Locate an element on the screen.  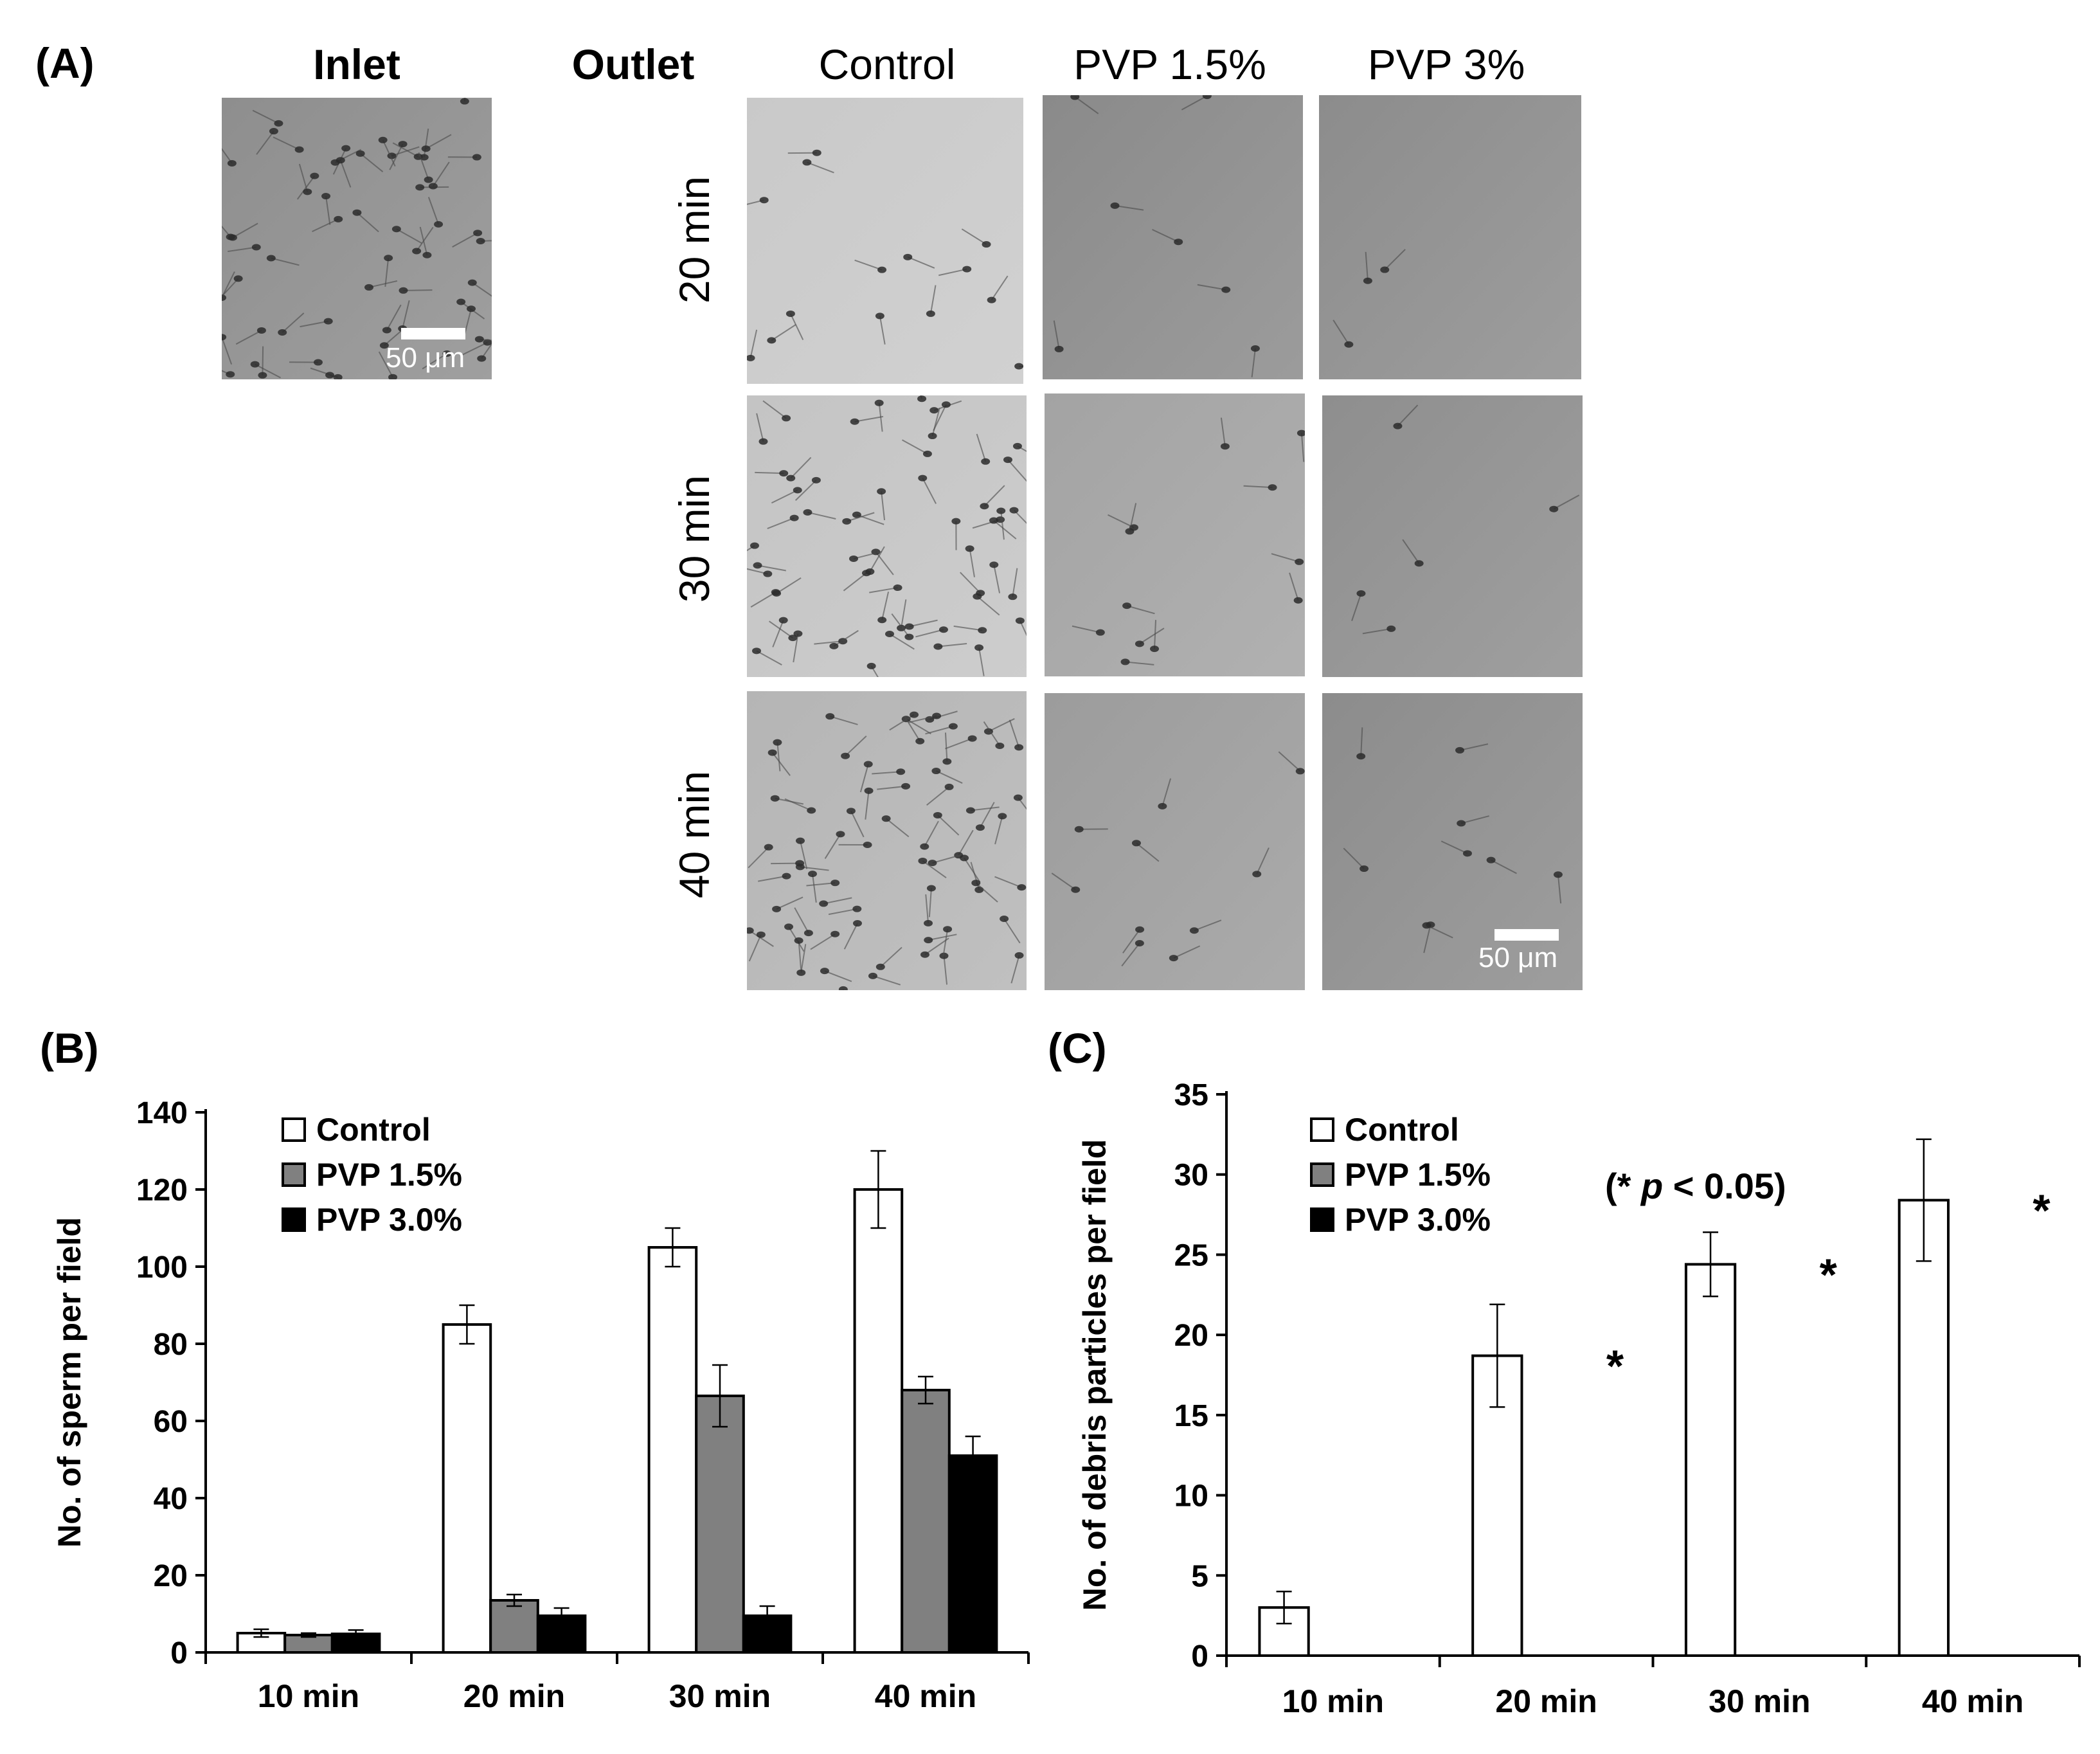
y-axis-label: No. of sperm per field is located at coordinates (69, 1382).